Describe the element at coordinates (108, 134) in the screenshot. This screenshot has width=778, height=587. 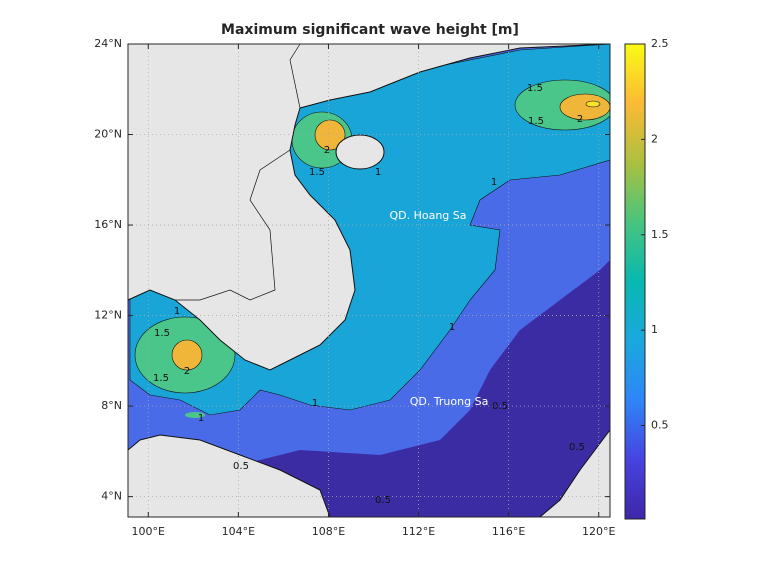
I see `y-tick-label: 20°N` at that location.